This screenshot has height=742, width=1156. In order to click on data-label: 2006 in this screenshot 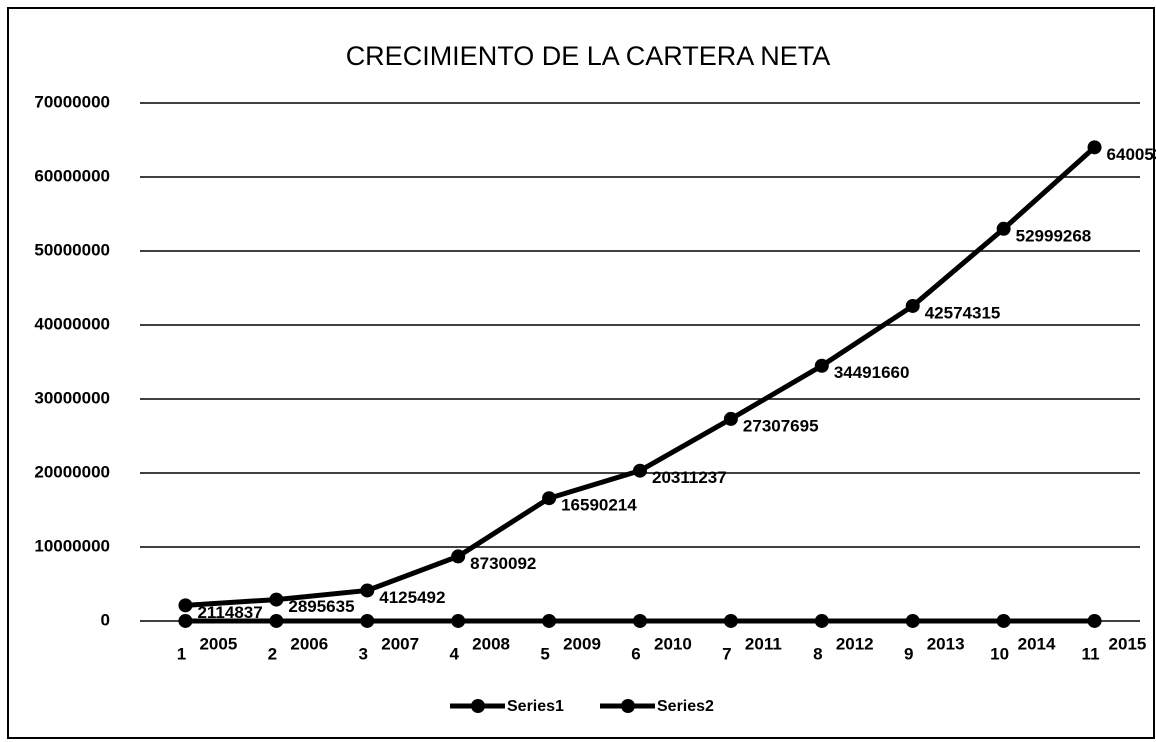, I will do `click(309, 643)`.